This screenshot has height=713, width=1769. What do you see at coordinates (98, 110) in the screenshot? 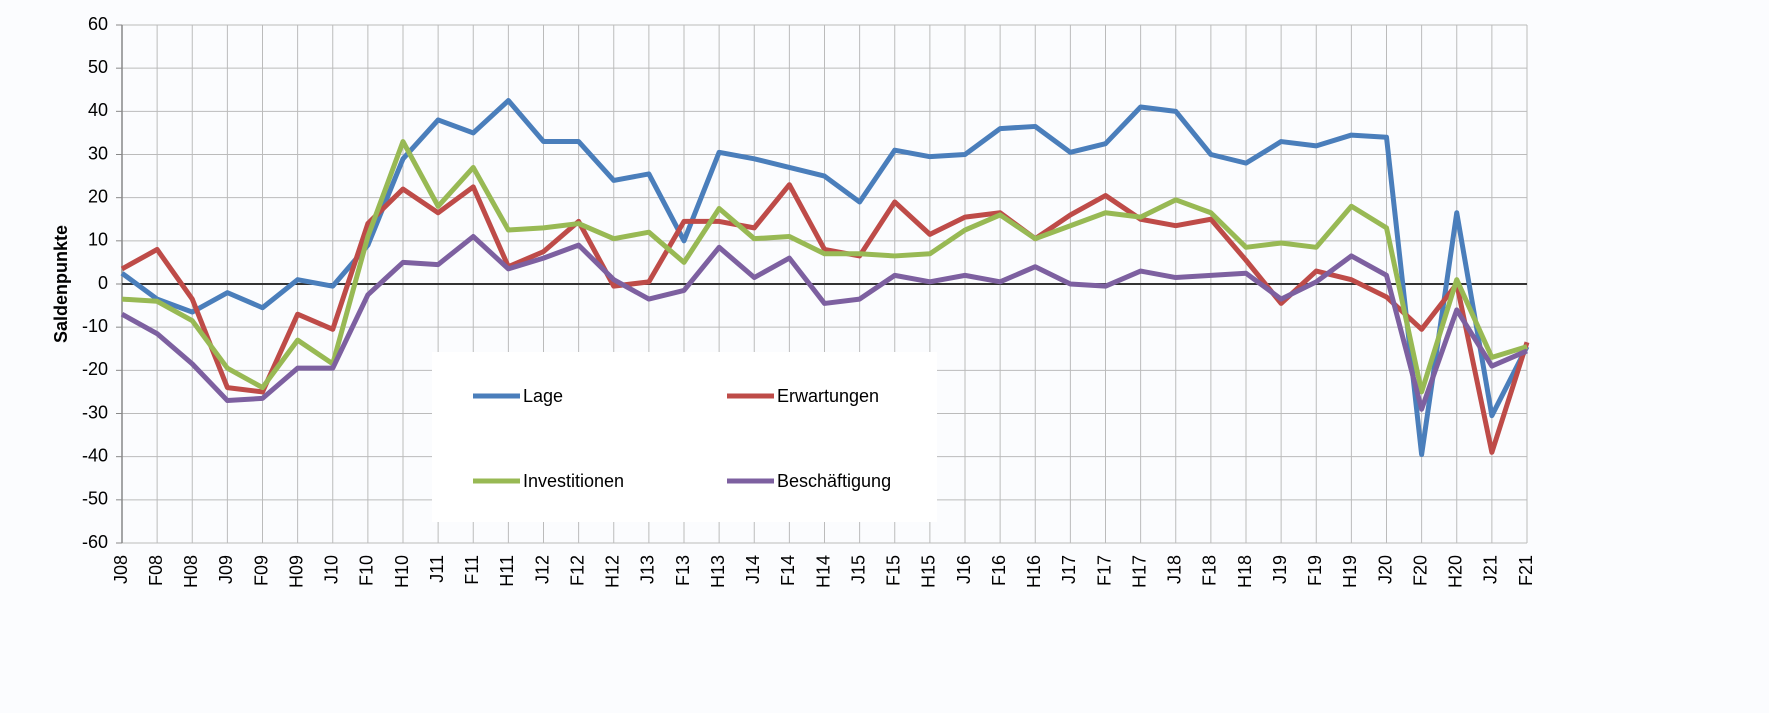
I see `y-tick-label: 40` at bounding box center [98, 110].